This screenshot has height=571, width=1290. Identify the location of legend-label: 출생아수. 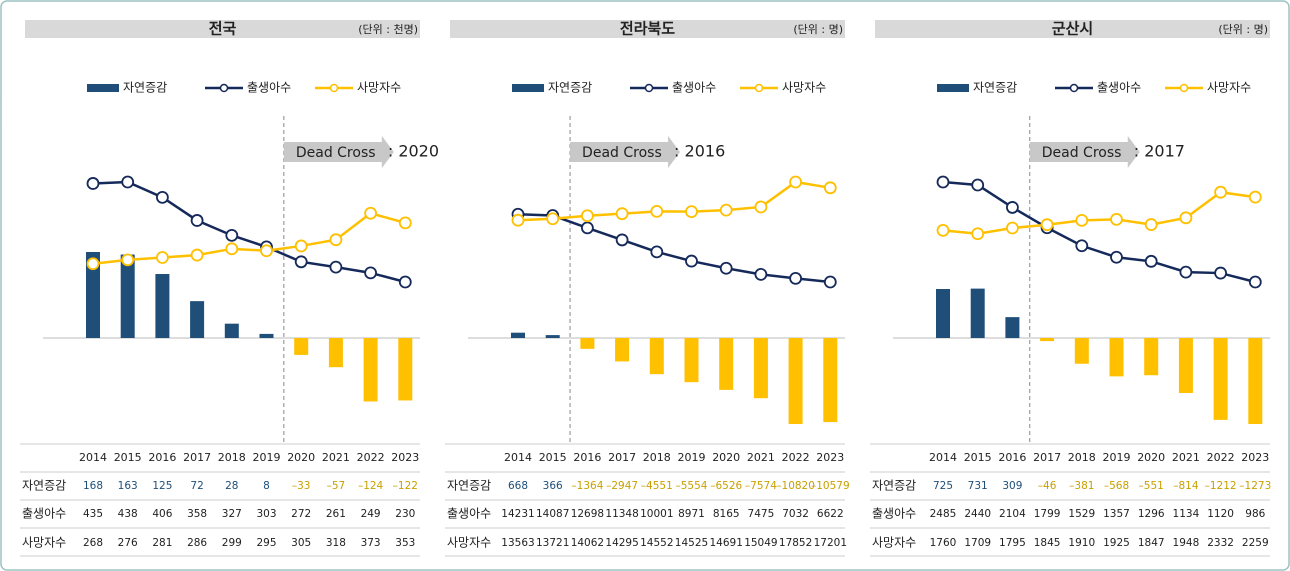
(694, 88).